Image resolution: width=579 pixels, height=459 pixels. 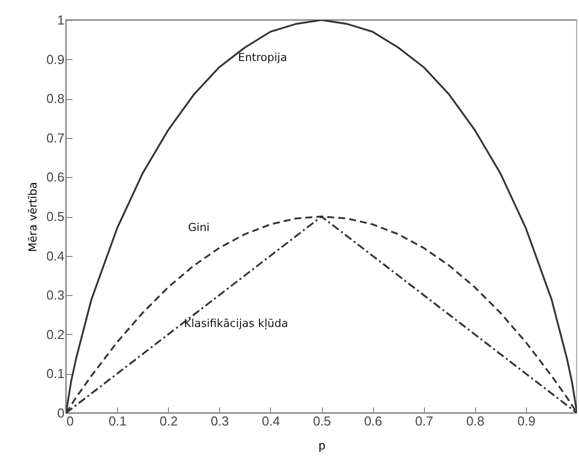 What do you see at coordinates (169, 421) in the screenshot?
I see `x-tick-label: 0.2` at bounding box center [169, 421].